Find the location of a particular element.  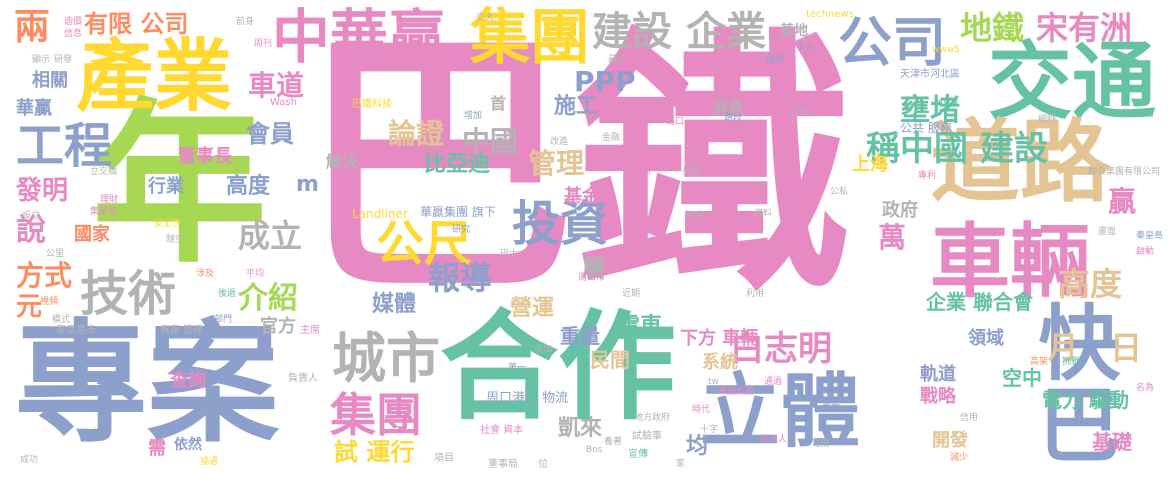

word-wang-ye: 網野 is located at coordinates (1047, 120).